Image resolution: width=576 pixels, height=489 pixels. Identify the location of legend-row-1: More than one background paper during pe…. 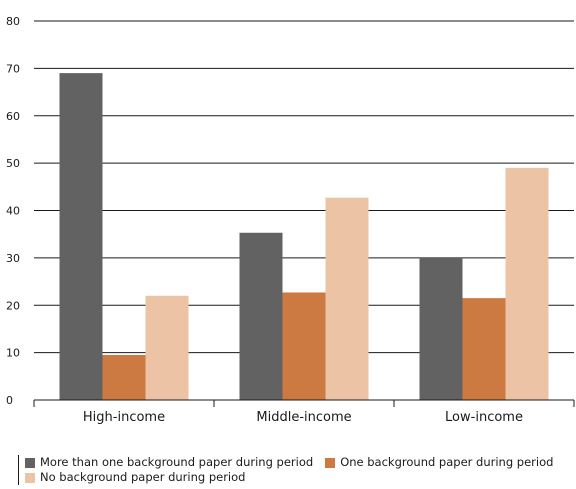
(299, 462).